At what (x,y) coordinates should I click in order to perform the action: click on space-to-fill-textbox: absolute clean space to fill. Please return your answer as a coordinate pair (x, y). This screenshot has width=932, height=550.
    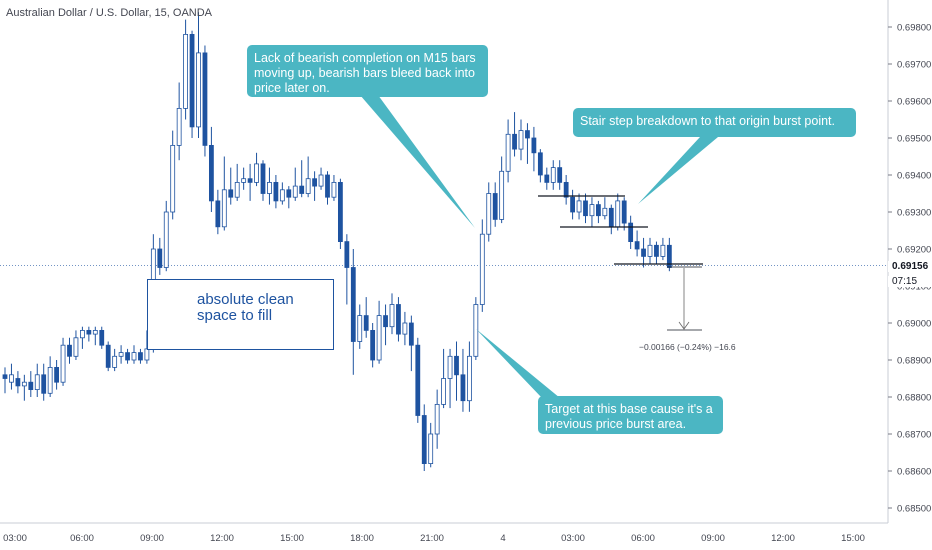
    Looking at the image, I should click on (240, 314).